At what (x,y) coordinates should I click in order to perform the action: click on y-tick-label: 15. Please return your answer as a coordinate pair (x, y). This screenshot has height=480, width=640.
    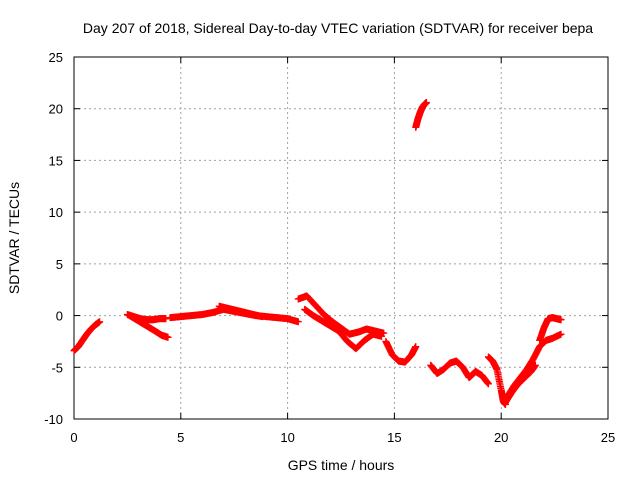
    Looking at the image, I should click on (56, 160).